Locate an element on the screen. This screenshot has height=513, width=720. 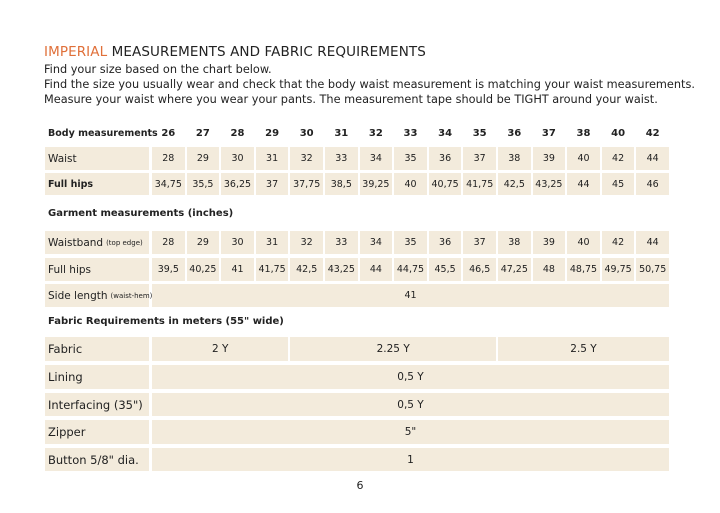
intro-line: Find your size based on the chart below. is located at coordinates (158, 69).